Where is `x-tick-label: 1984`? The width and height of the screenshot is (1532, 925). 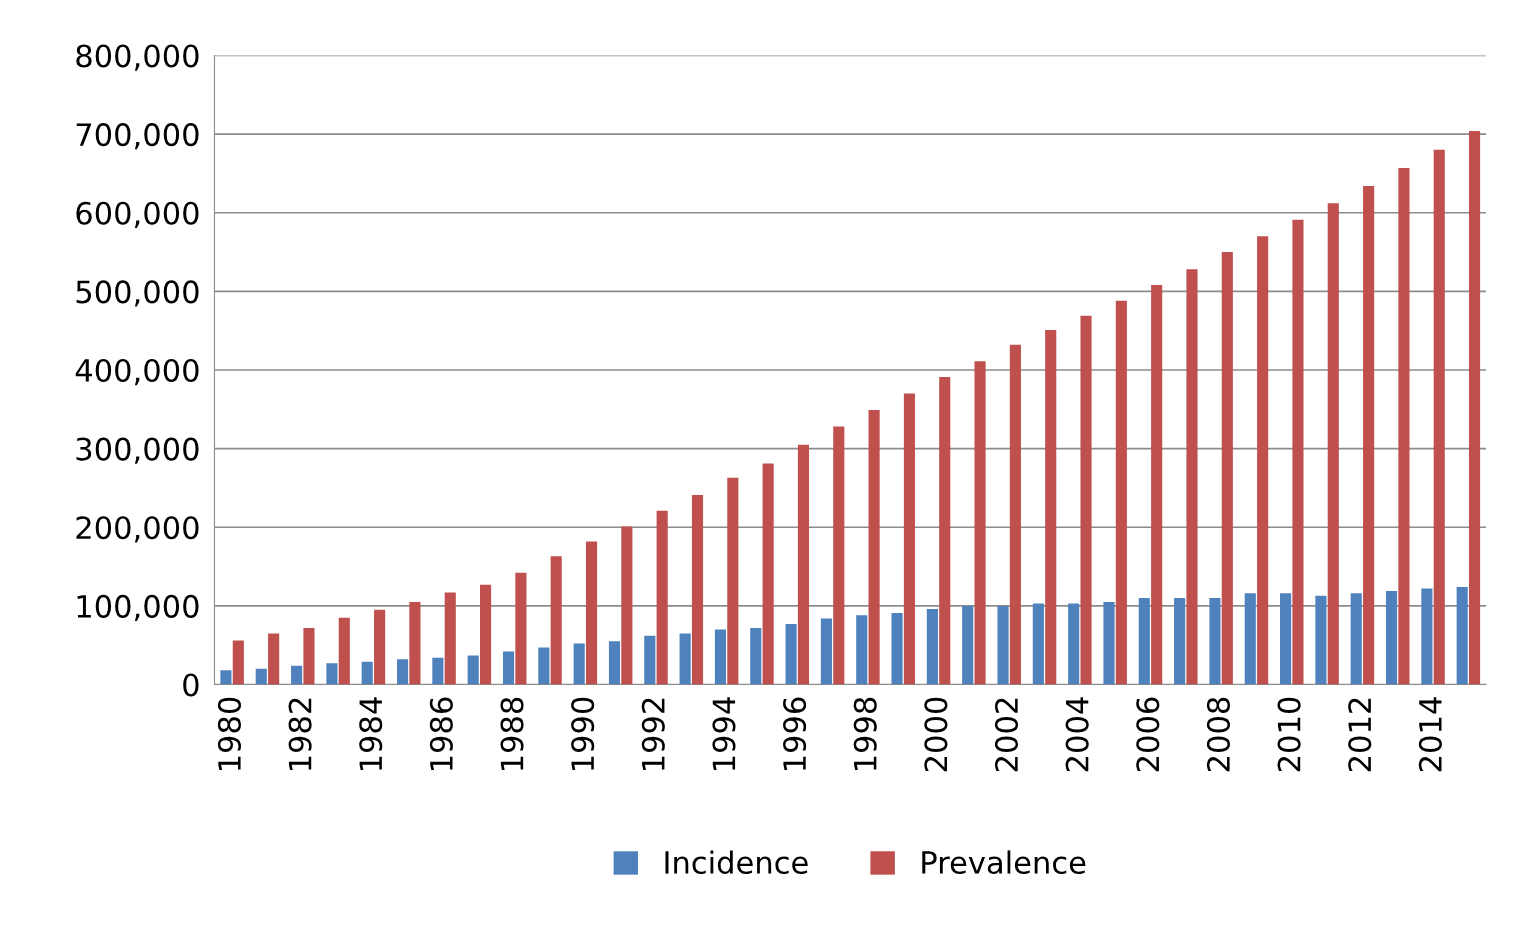 x-tick-label: 1984 is located at coordinates (371, 734).